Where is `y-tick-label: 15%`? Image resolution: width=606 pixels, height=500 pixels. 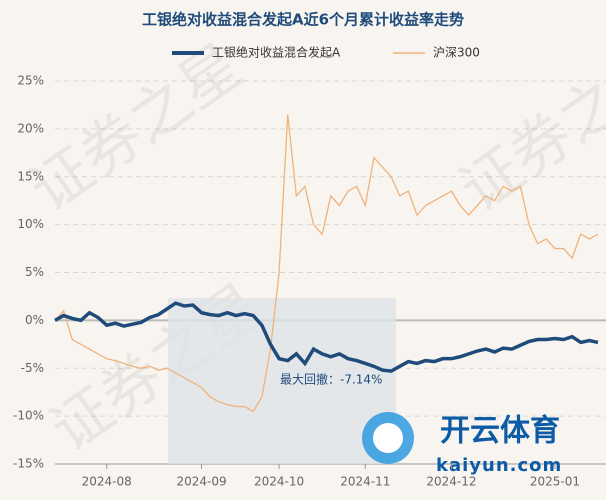
y-tick-label: 15% is located at coordinates (30, 176).